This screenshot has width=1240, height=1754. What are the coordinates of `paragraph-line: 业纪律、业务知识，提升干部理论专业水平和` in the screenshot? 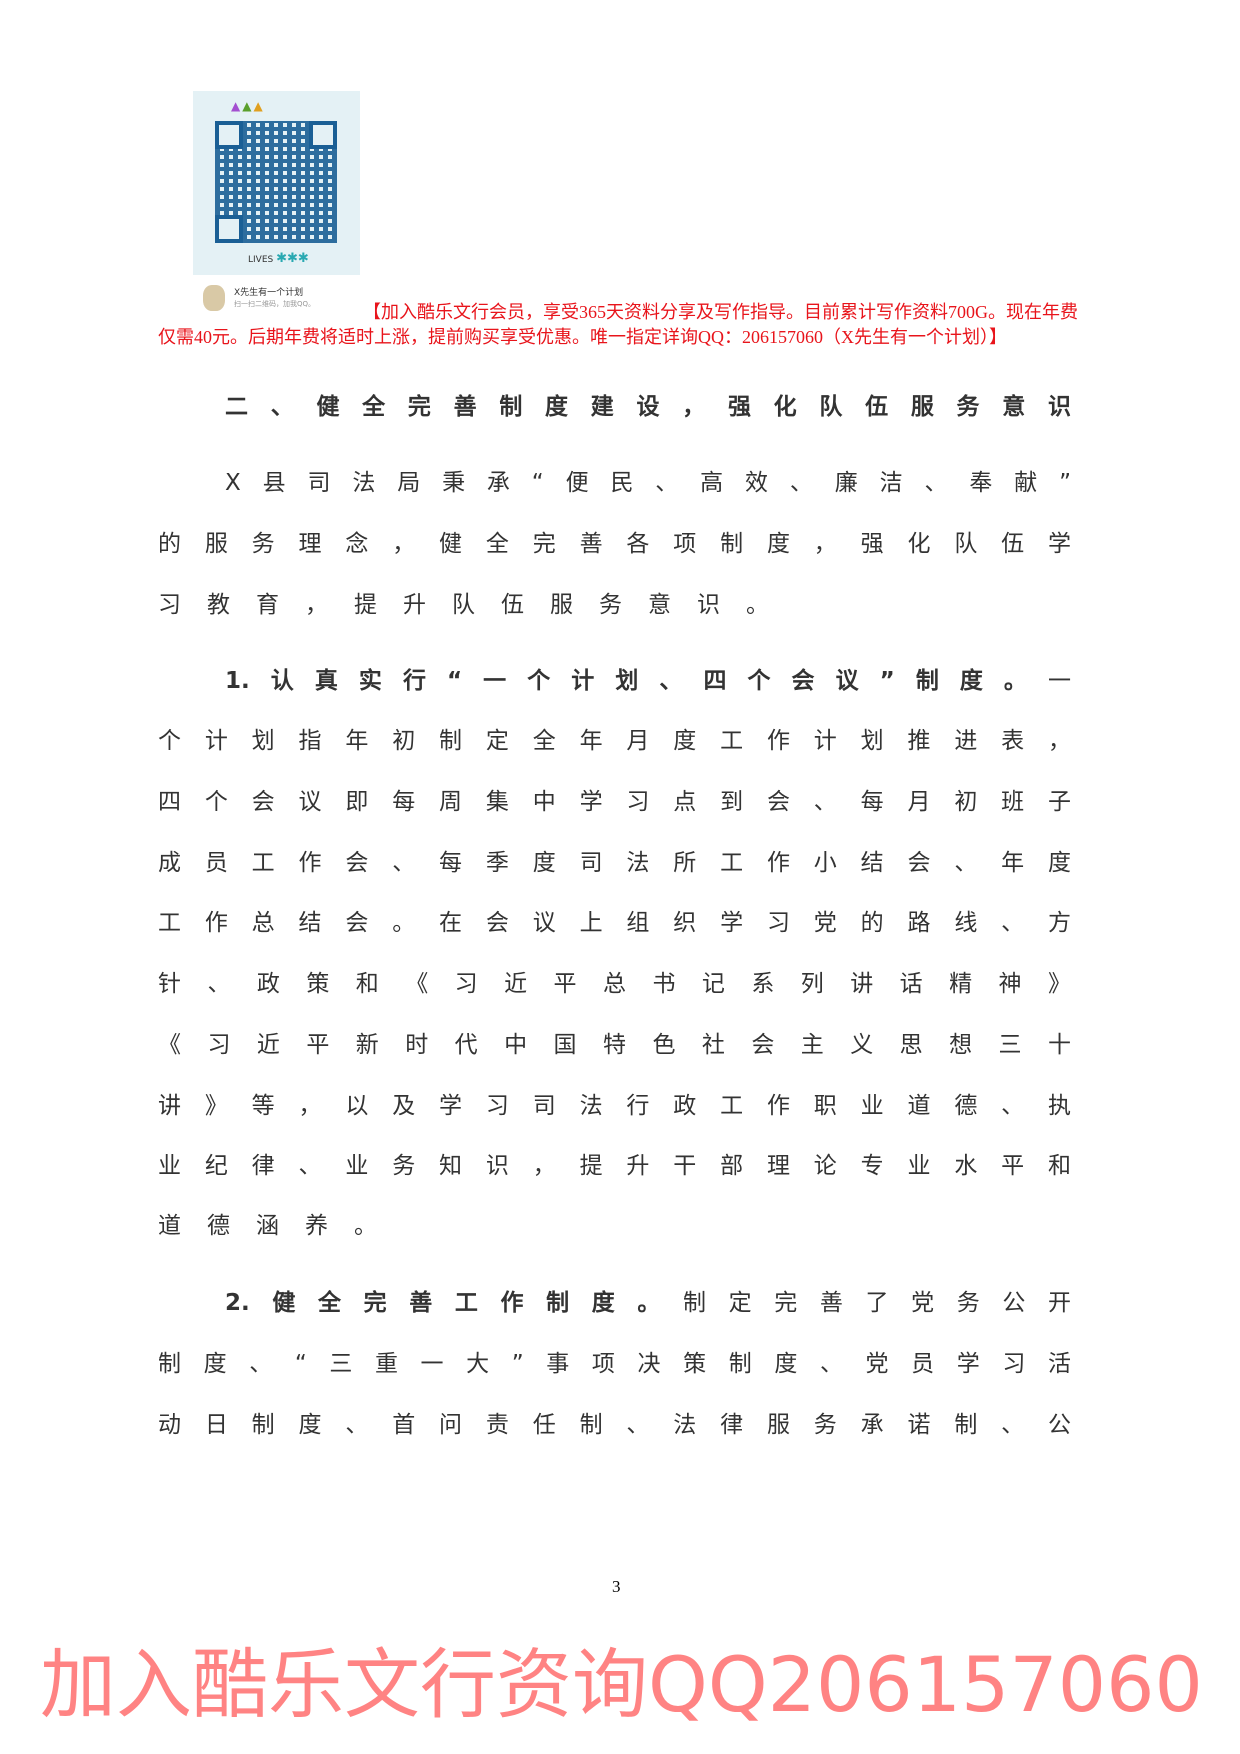 It's located at (614, 1166).